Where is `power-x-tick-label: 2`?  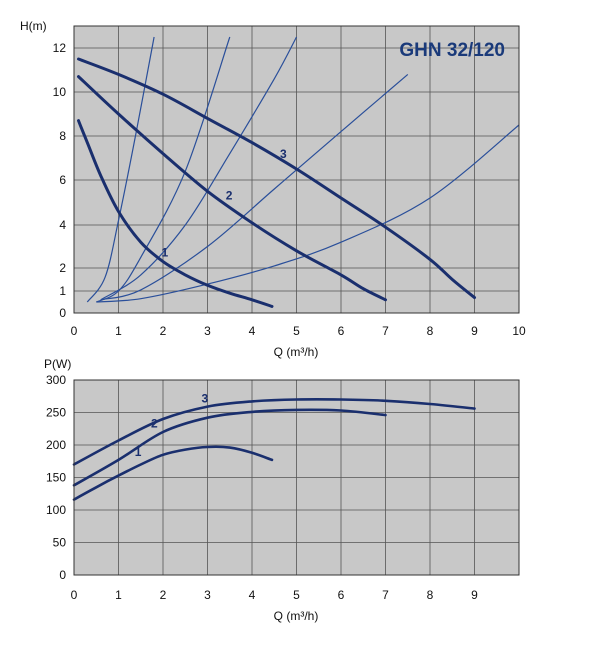 power-x-tick-label: 2 is located at coordinates (163, 595).